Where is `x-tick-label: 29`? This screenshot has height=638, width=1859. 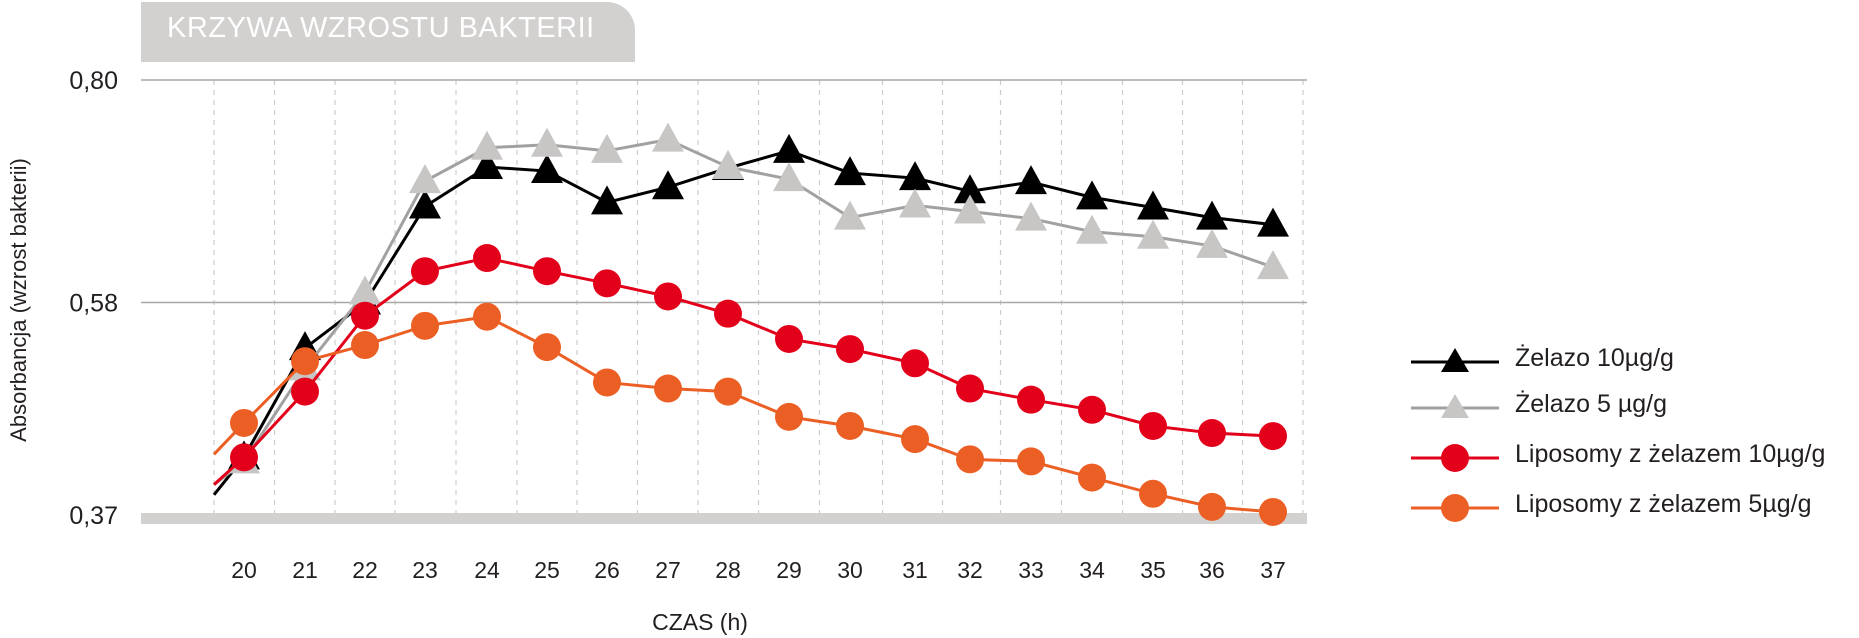
x-tick-label: 29 is located at coordinates (789, 570).